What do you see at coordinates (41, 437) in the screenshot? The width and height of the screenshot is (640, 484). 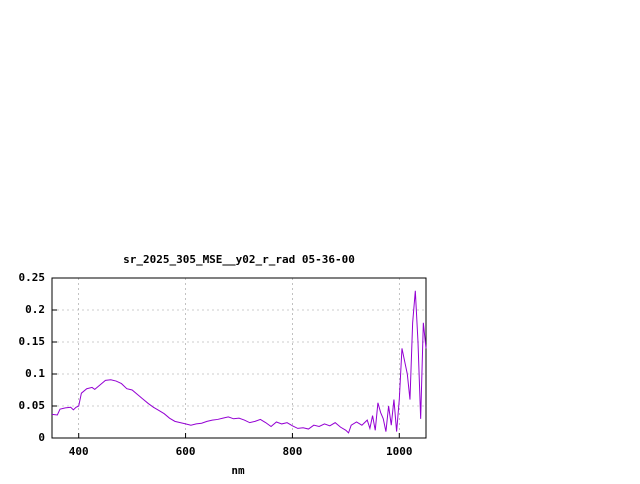 I see `y-tick-label: 0` at bounding box center [41, 437].